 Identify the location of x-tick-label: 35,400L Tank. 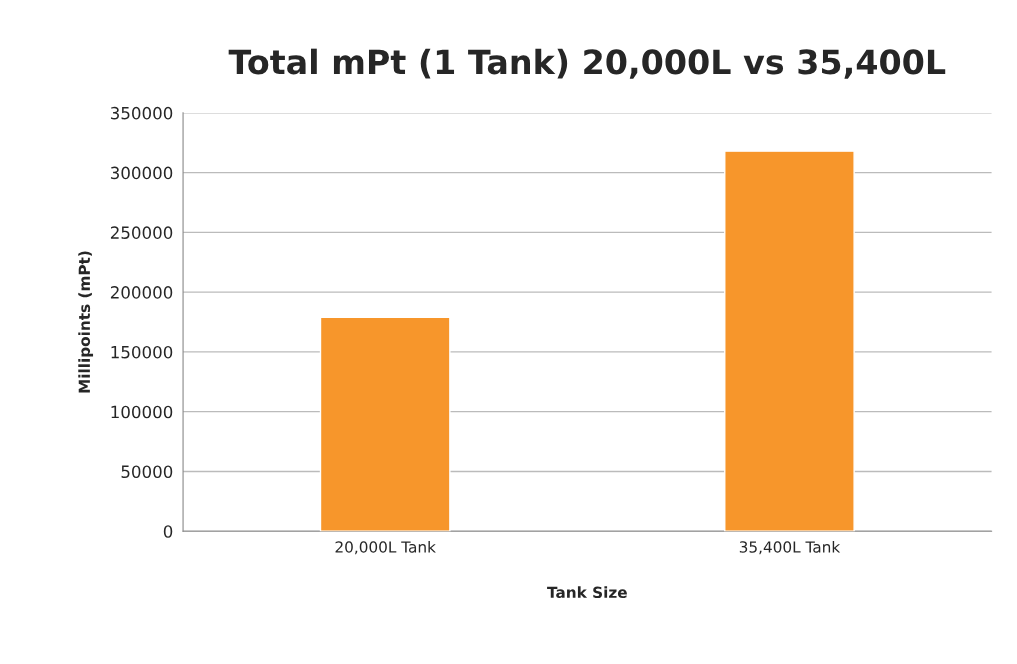
(790, 547).